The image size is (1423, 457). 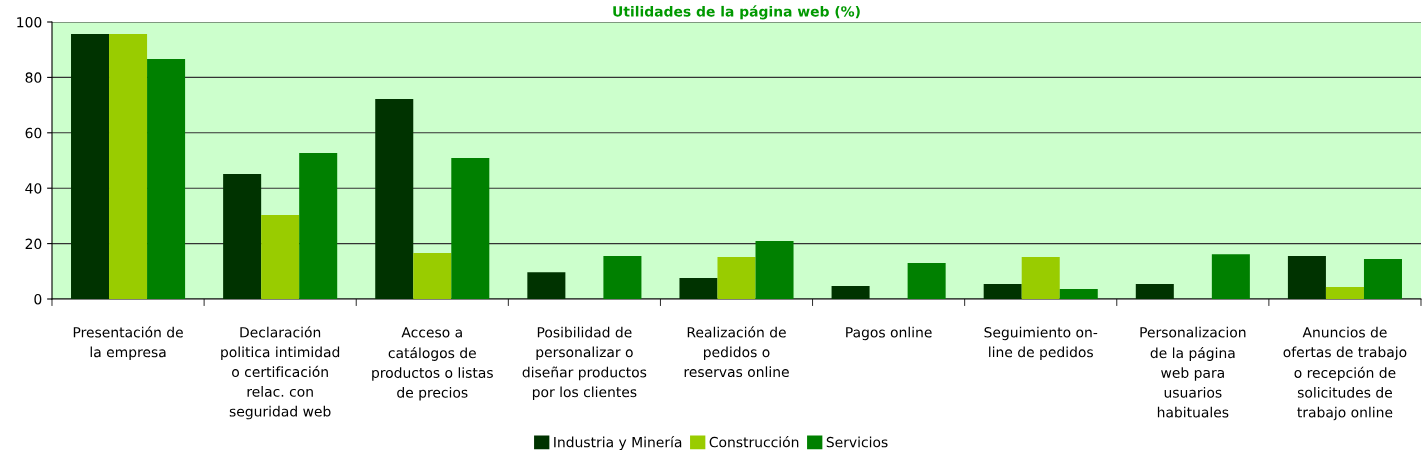 I want to click on x-tick-label: Acceso a catálogos de productos o listas de precios, so click(x=432, y=364).